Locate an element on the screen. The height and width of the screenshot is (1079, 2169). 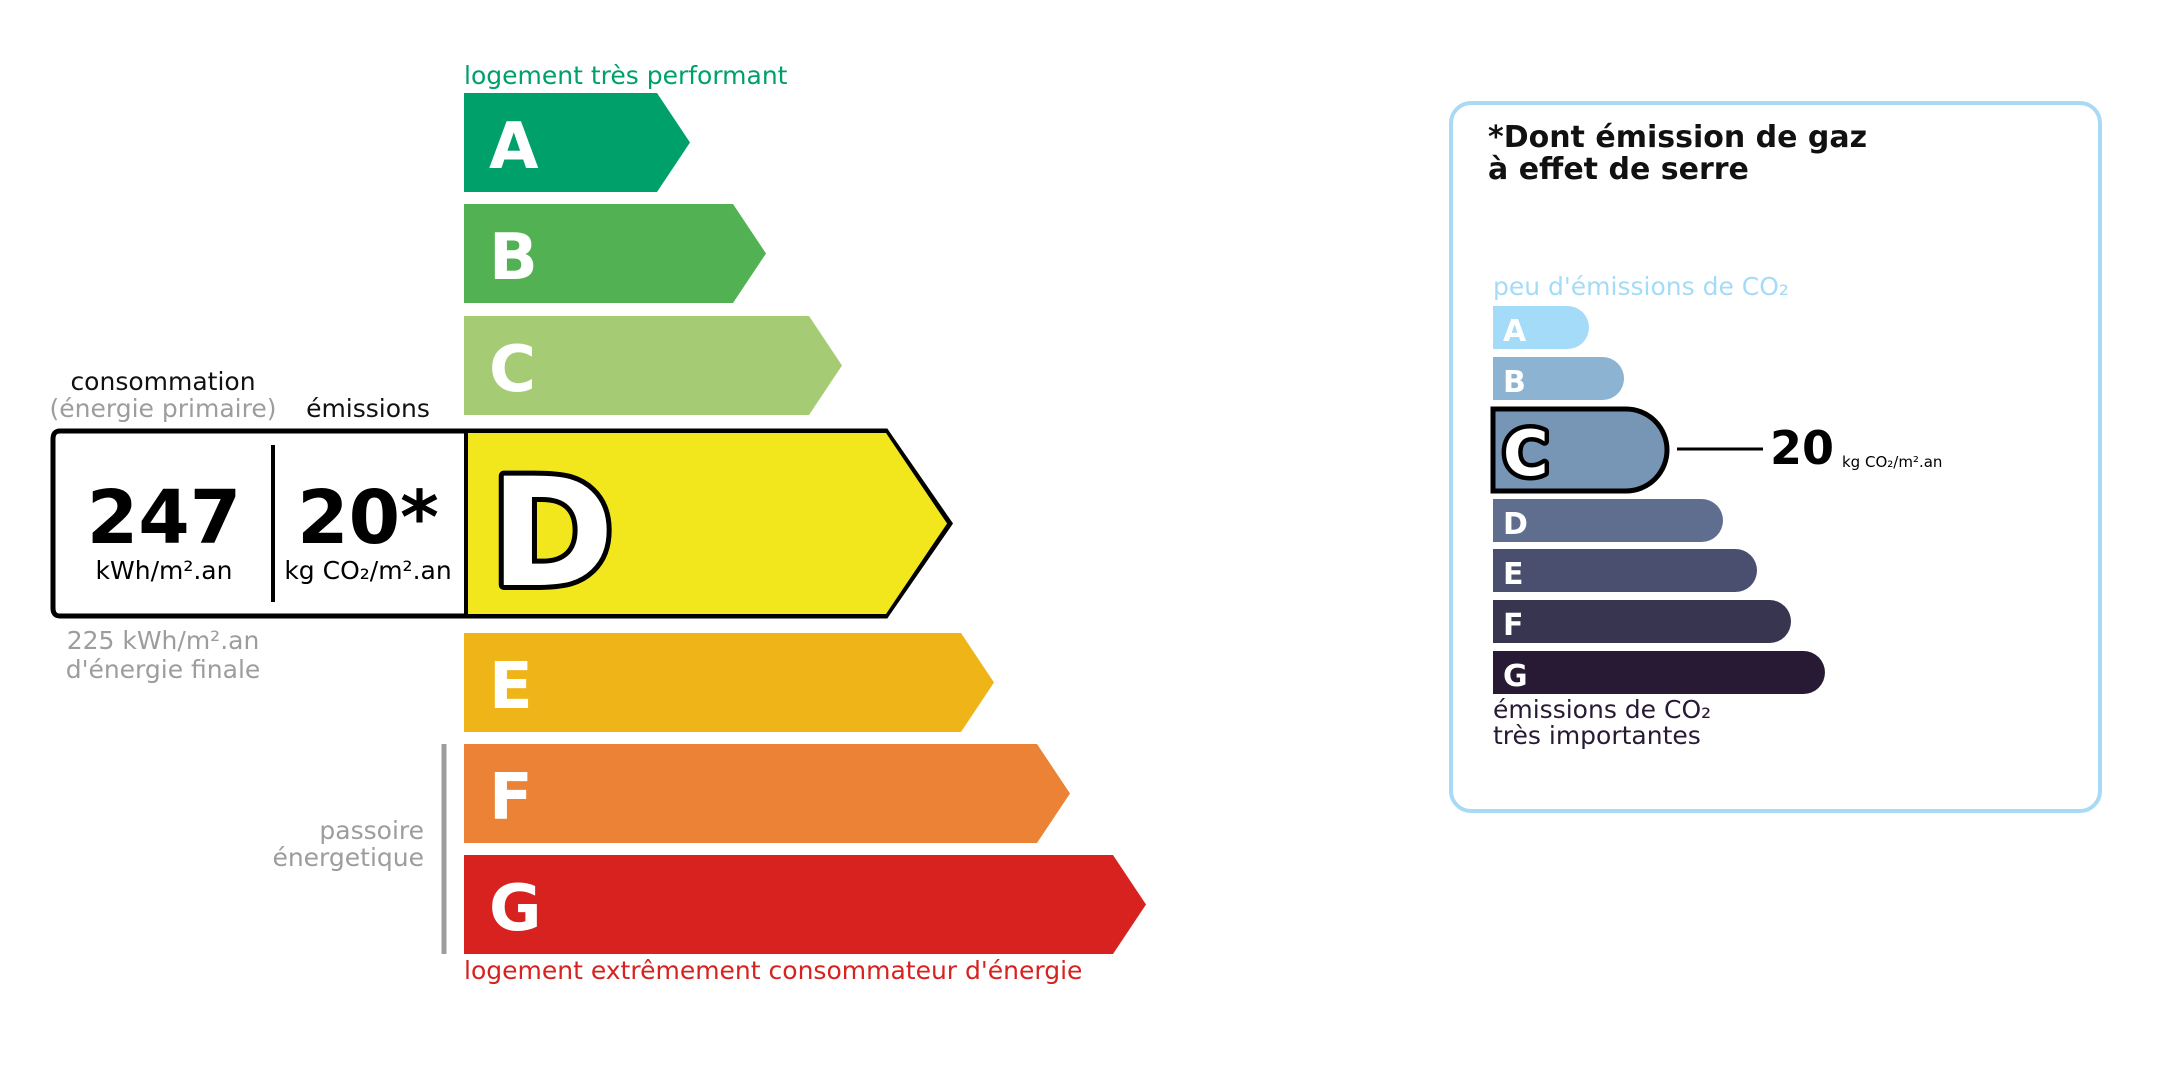
energy-letter-D: D is located at coordinates (552, 534).